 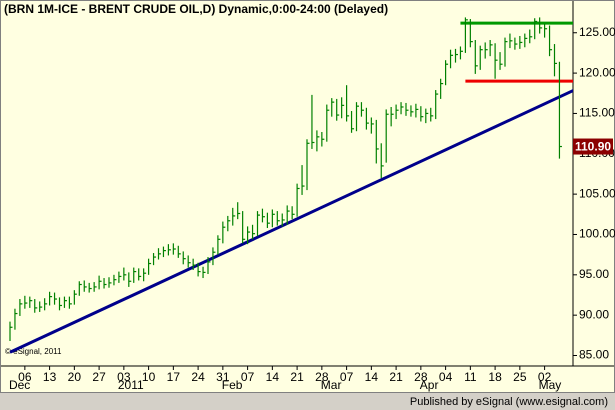 I want to click on y-tick-label: 95.00, so click(x=594, y=274).